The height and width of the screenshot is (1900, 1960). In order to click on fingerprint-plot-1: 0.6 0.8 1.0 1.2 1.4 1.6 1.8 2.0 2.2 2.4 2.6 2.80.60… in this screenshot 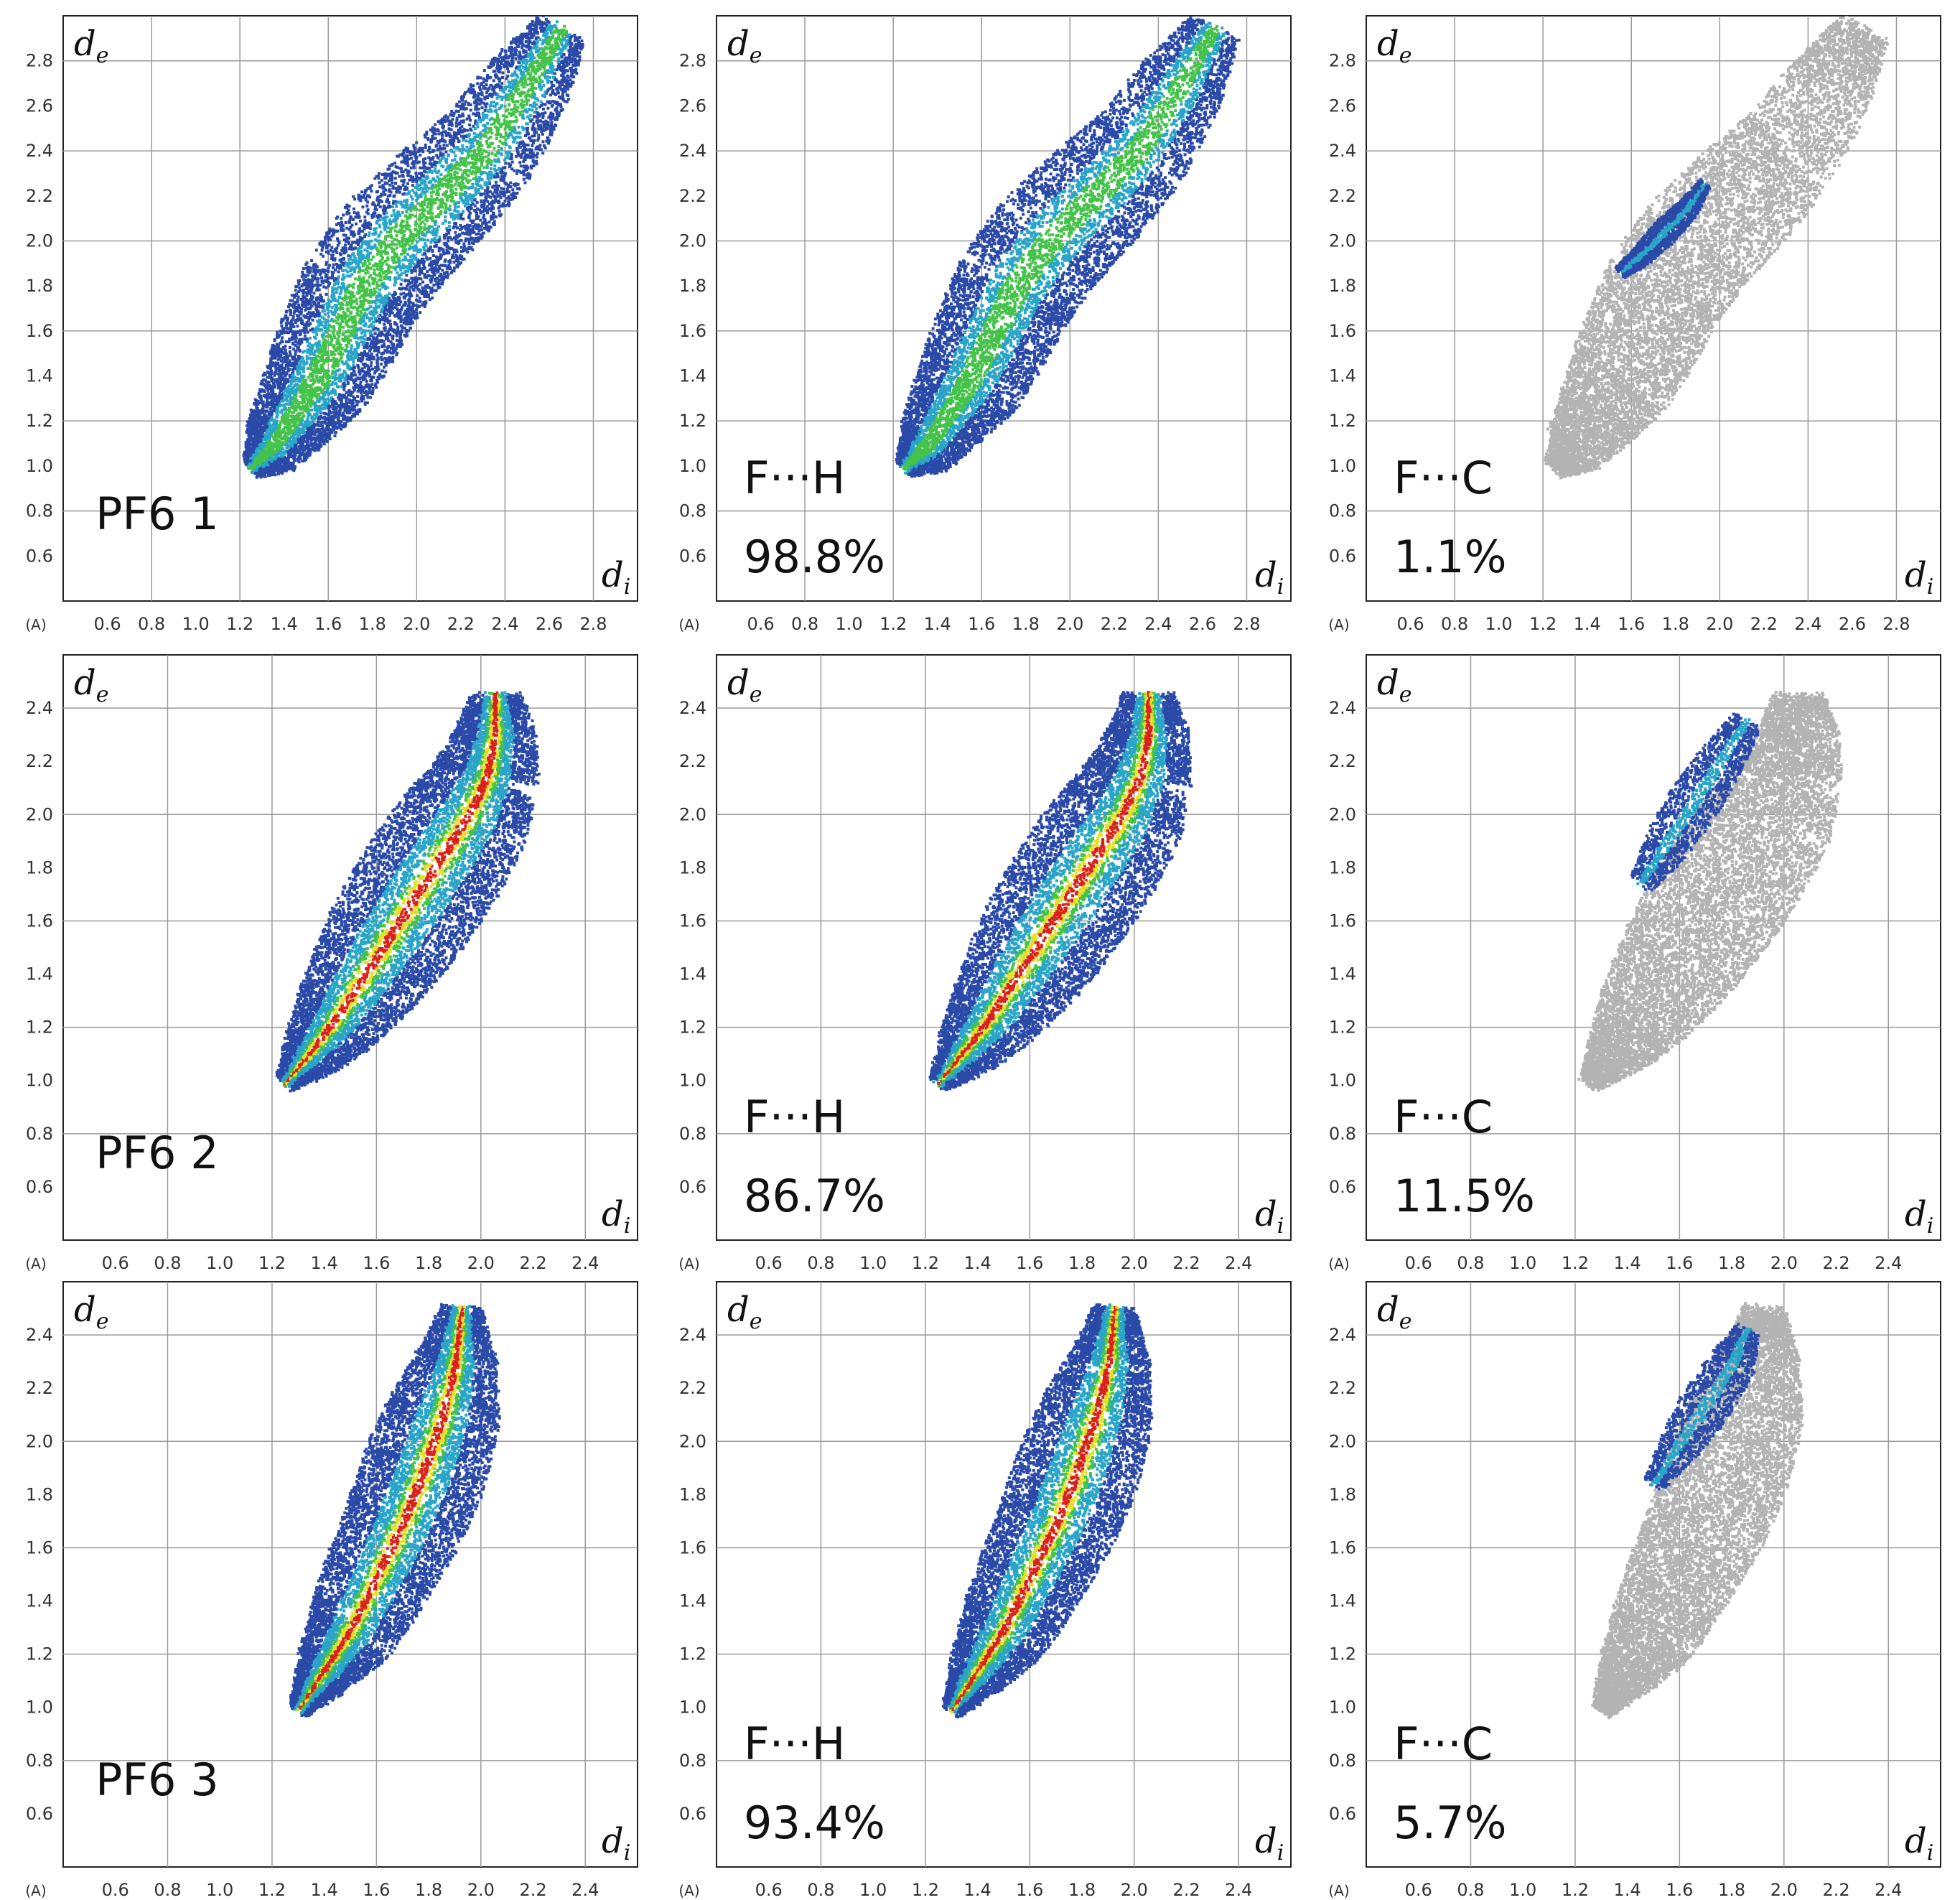, I will do `click(331, 324)`.